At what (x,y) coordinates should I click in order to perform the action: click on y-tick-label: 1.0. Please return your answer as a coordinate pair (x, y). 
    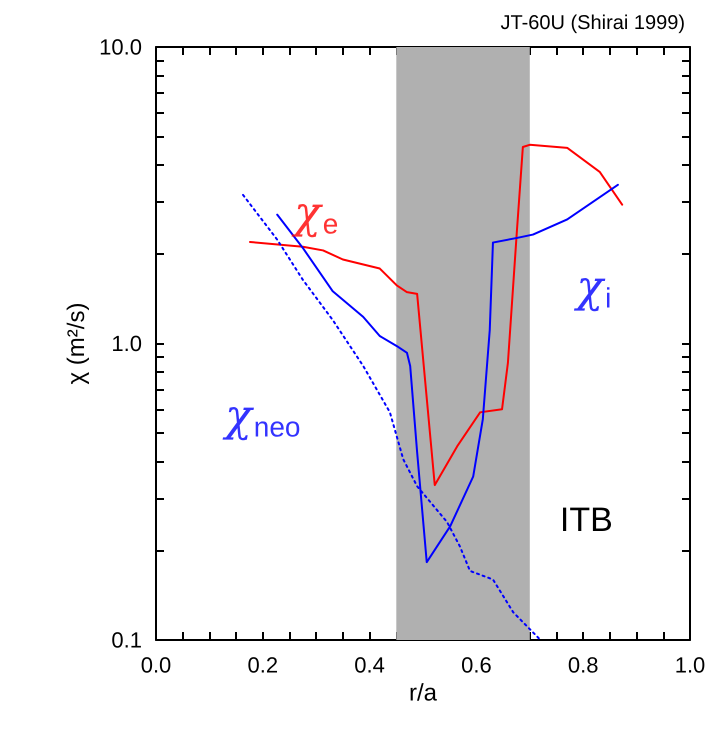
    Looking at the image, I should click on (126, 343).